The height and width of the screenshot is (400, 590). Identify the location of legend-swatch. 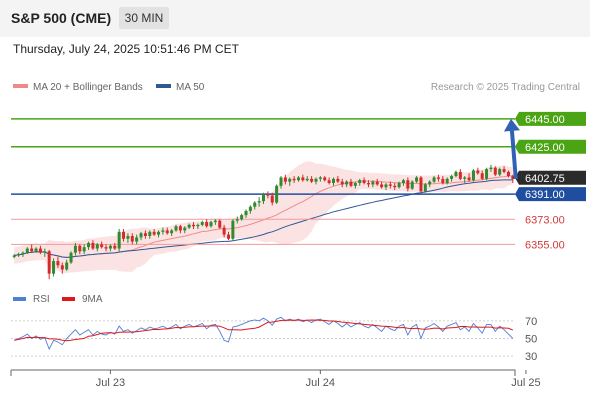
(20, 86).